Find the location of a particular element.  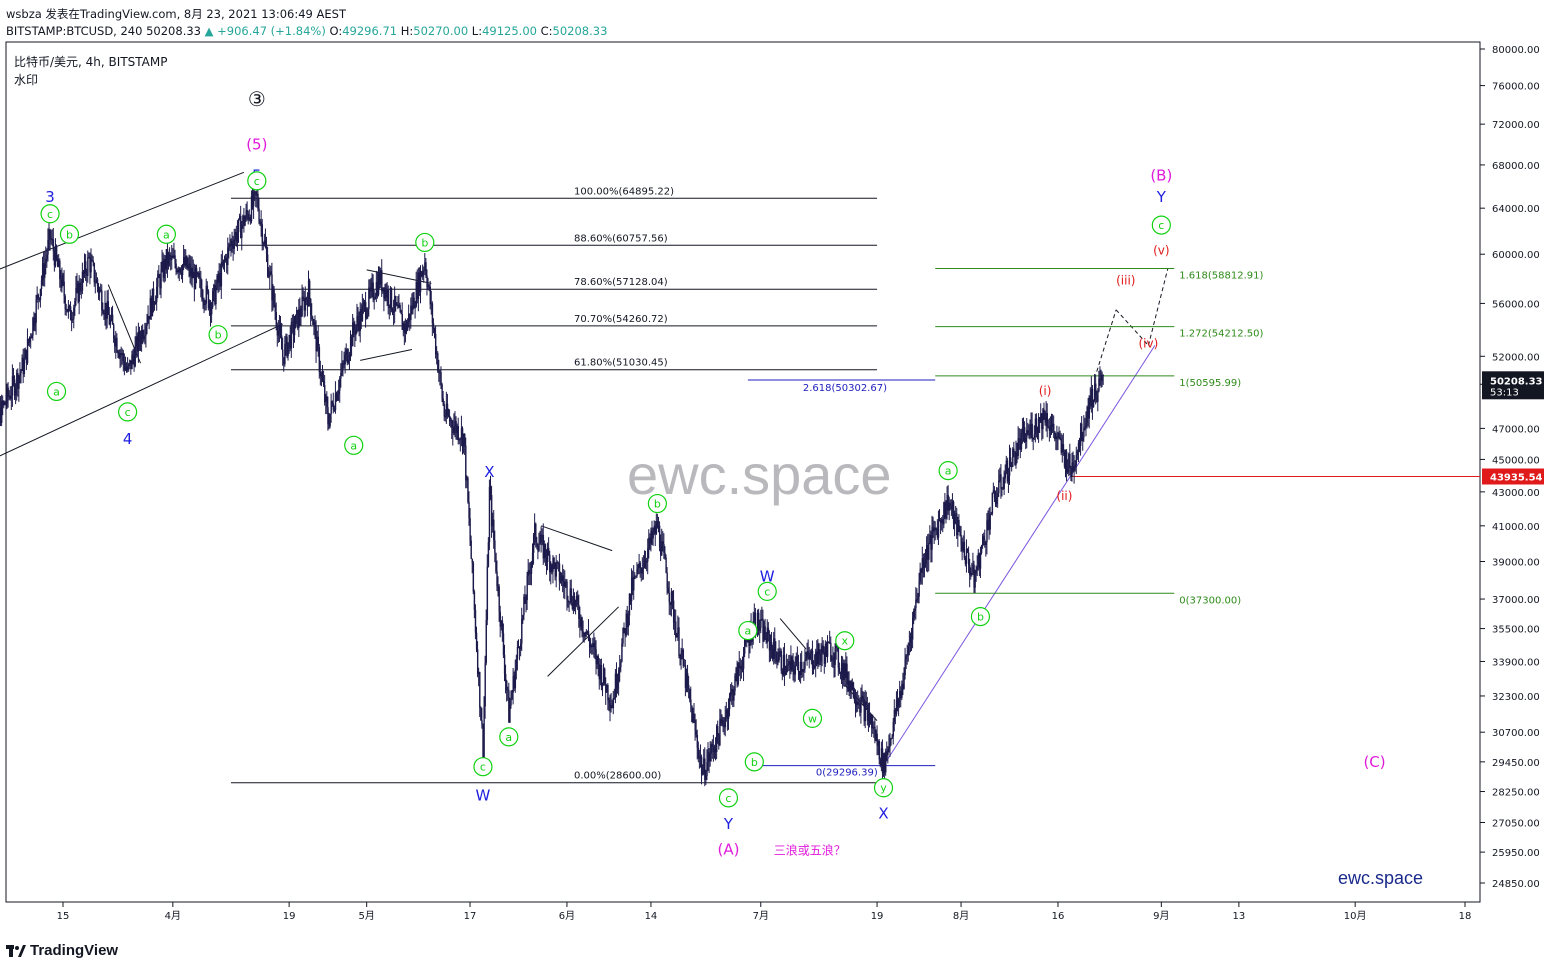

wave-label: c is located at coordinates (483, 767).